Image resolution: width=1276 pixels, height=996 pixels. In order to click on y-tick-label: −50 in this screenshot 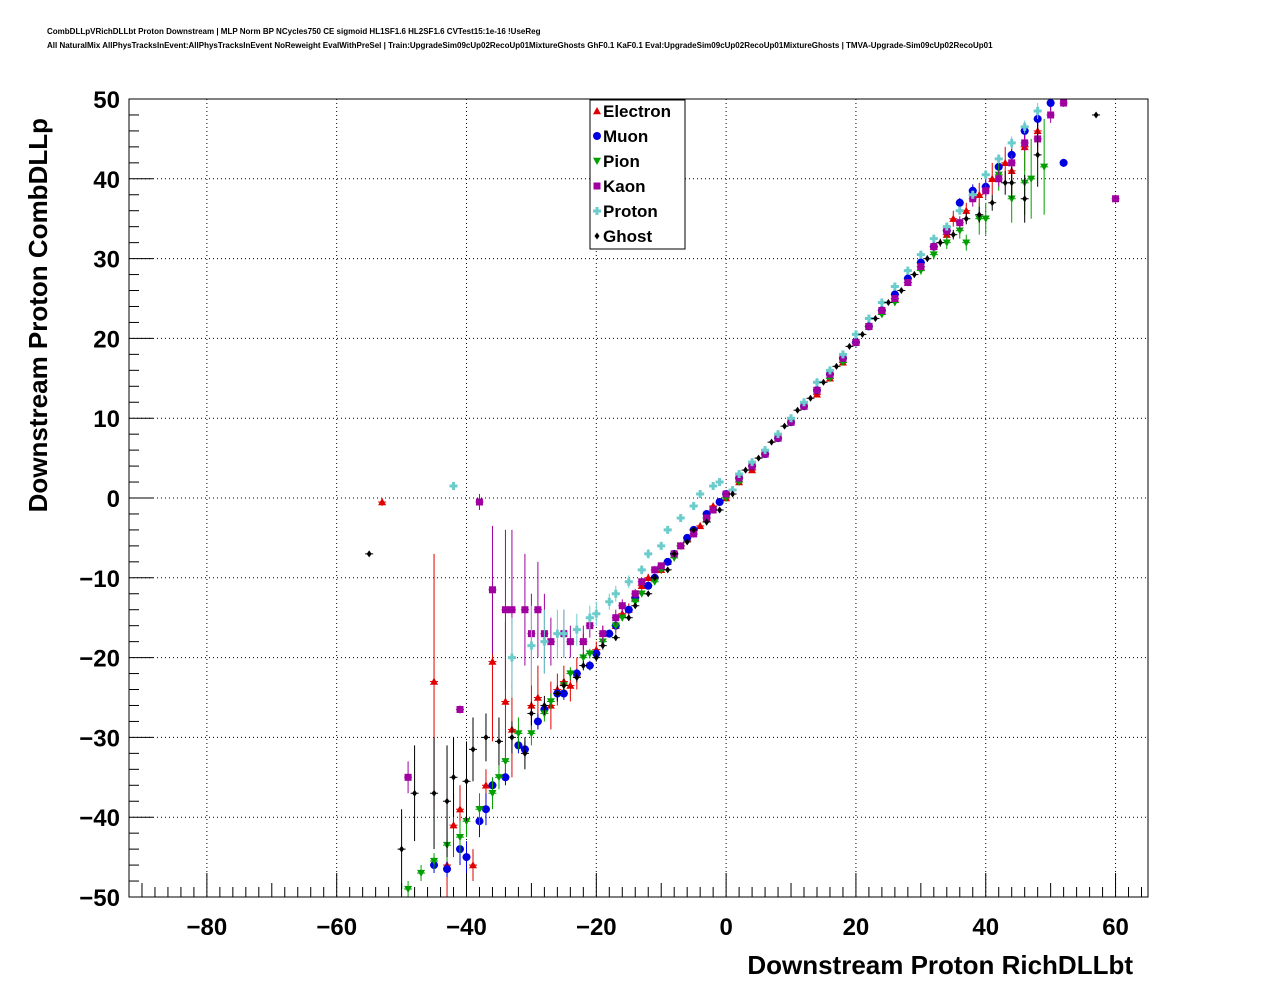, I will do `click(99, 898)`.